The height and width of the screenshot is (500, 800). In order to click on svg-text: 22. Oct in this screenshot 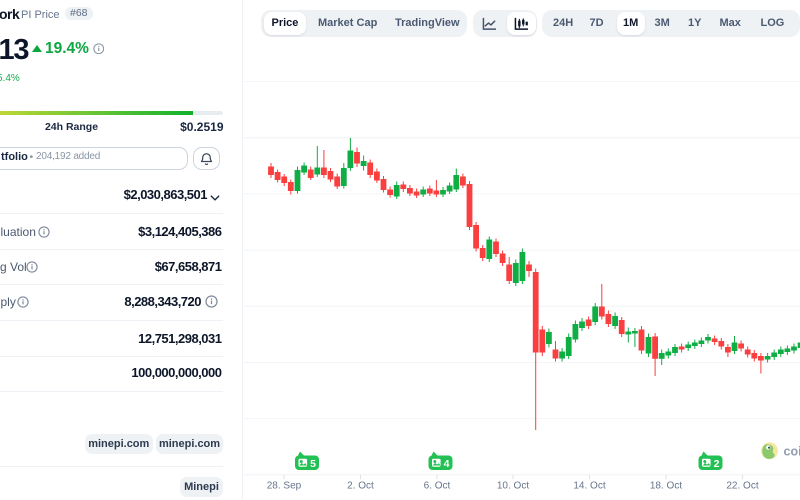, I will do `click(742, 485)`.